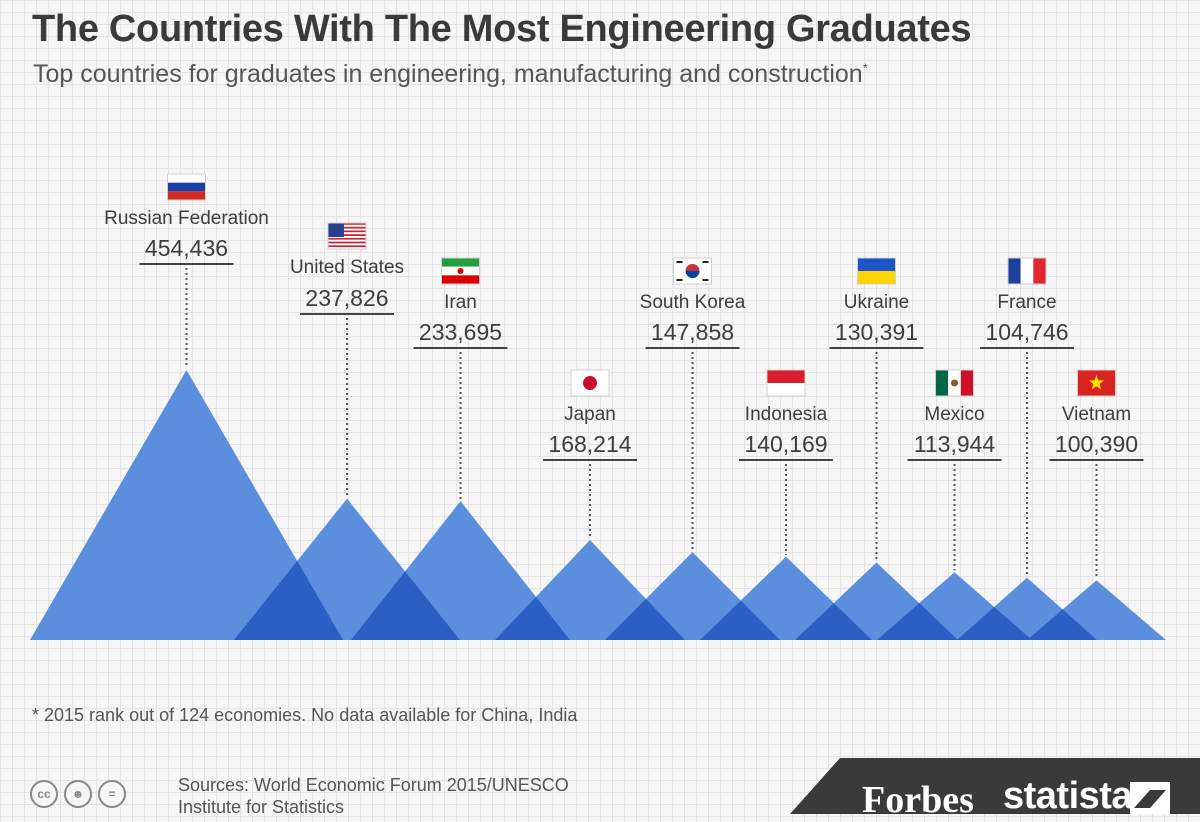  Describe the element at coordinates (589, 444) in the screenshot. I see `value-label-japan: 168,214` at that location.